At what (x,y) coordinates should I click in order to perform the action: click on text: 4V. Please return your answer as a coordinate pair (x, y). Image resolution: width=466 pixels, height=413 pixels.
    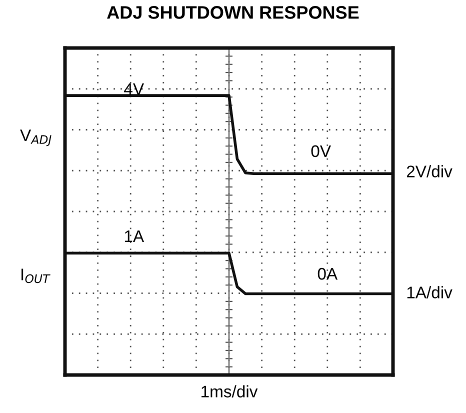
    Looking at the image, I should click on (134, 89).